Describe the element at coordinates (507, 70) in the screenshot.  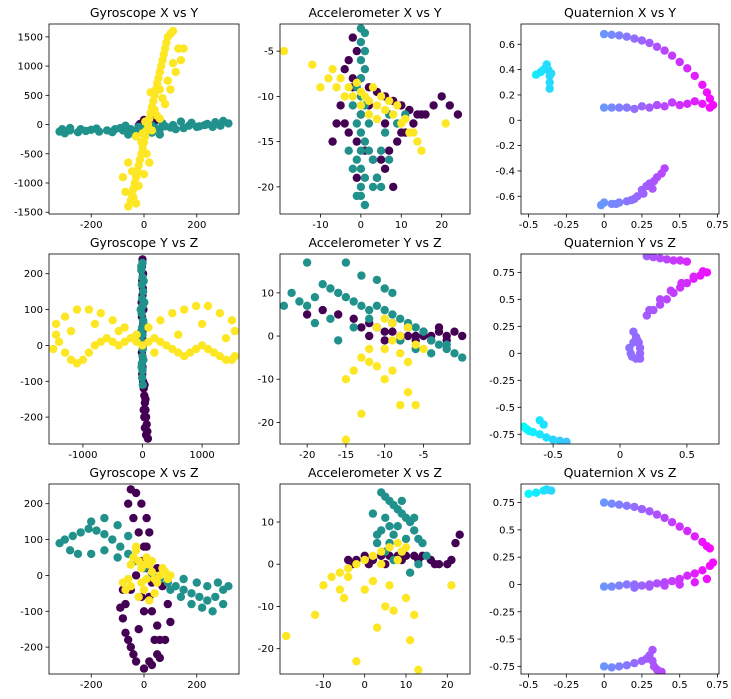
I see `y-tick-label: 0.4` at that location.